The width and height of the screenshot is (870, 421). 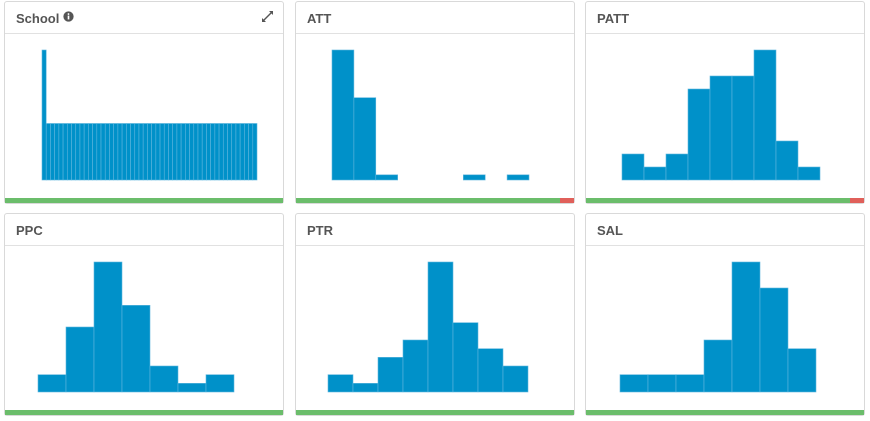 I want to click on panel-header: PATT, so click(x=725, y=18).